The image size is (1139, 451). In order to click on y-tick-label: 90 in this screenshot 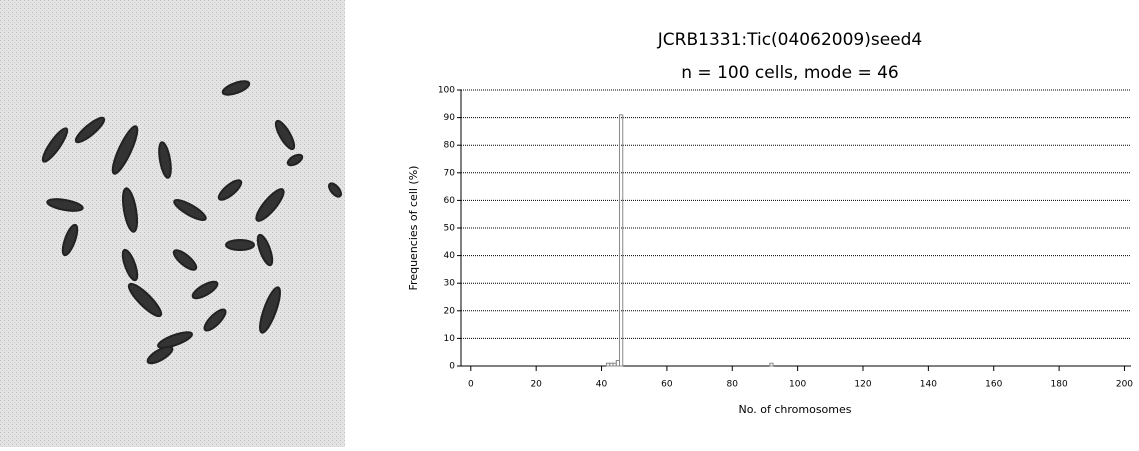, I will do `click(450, 118)`.